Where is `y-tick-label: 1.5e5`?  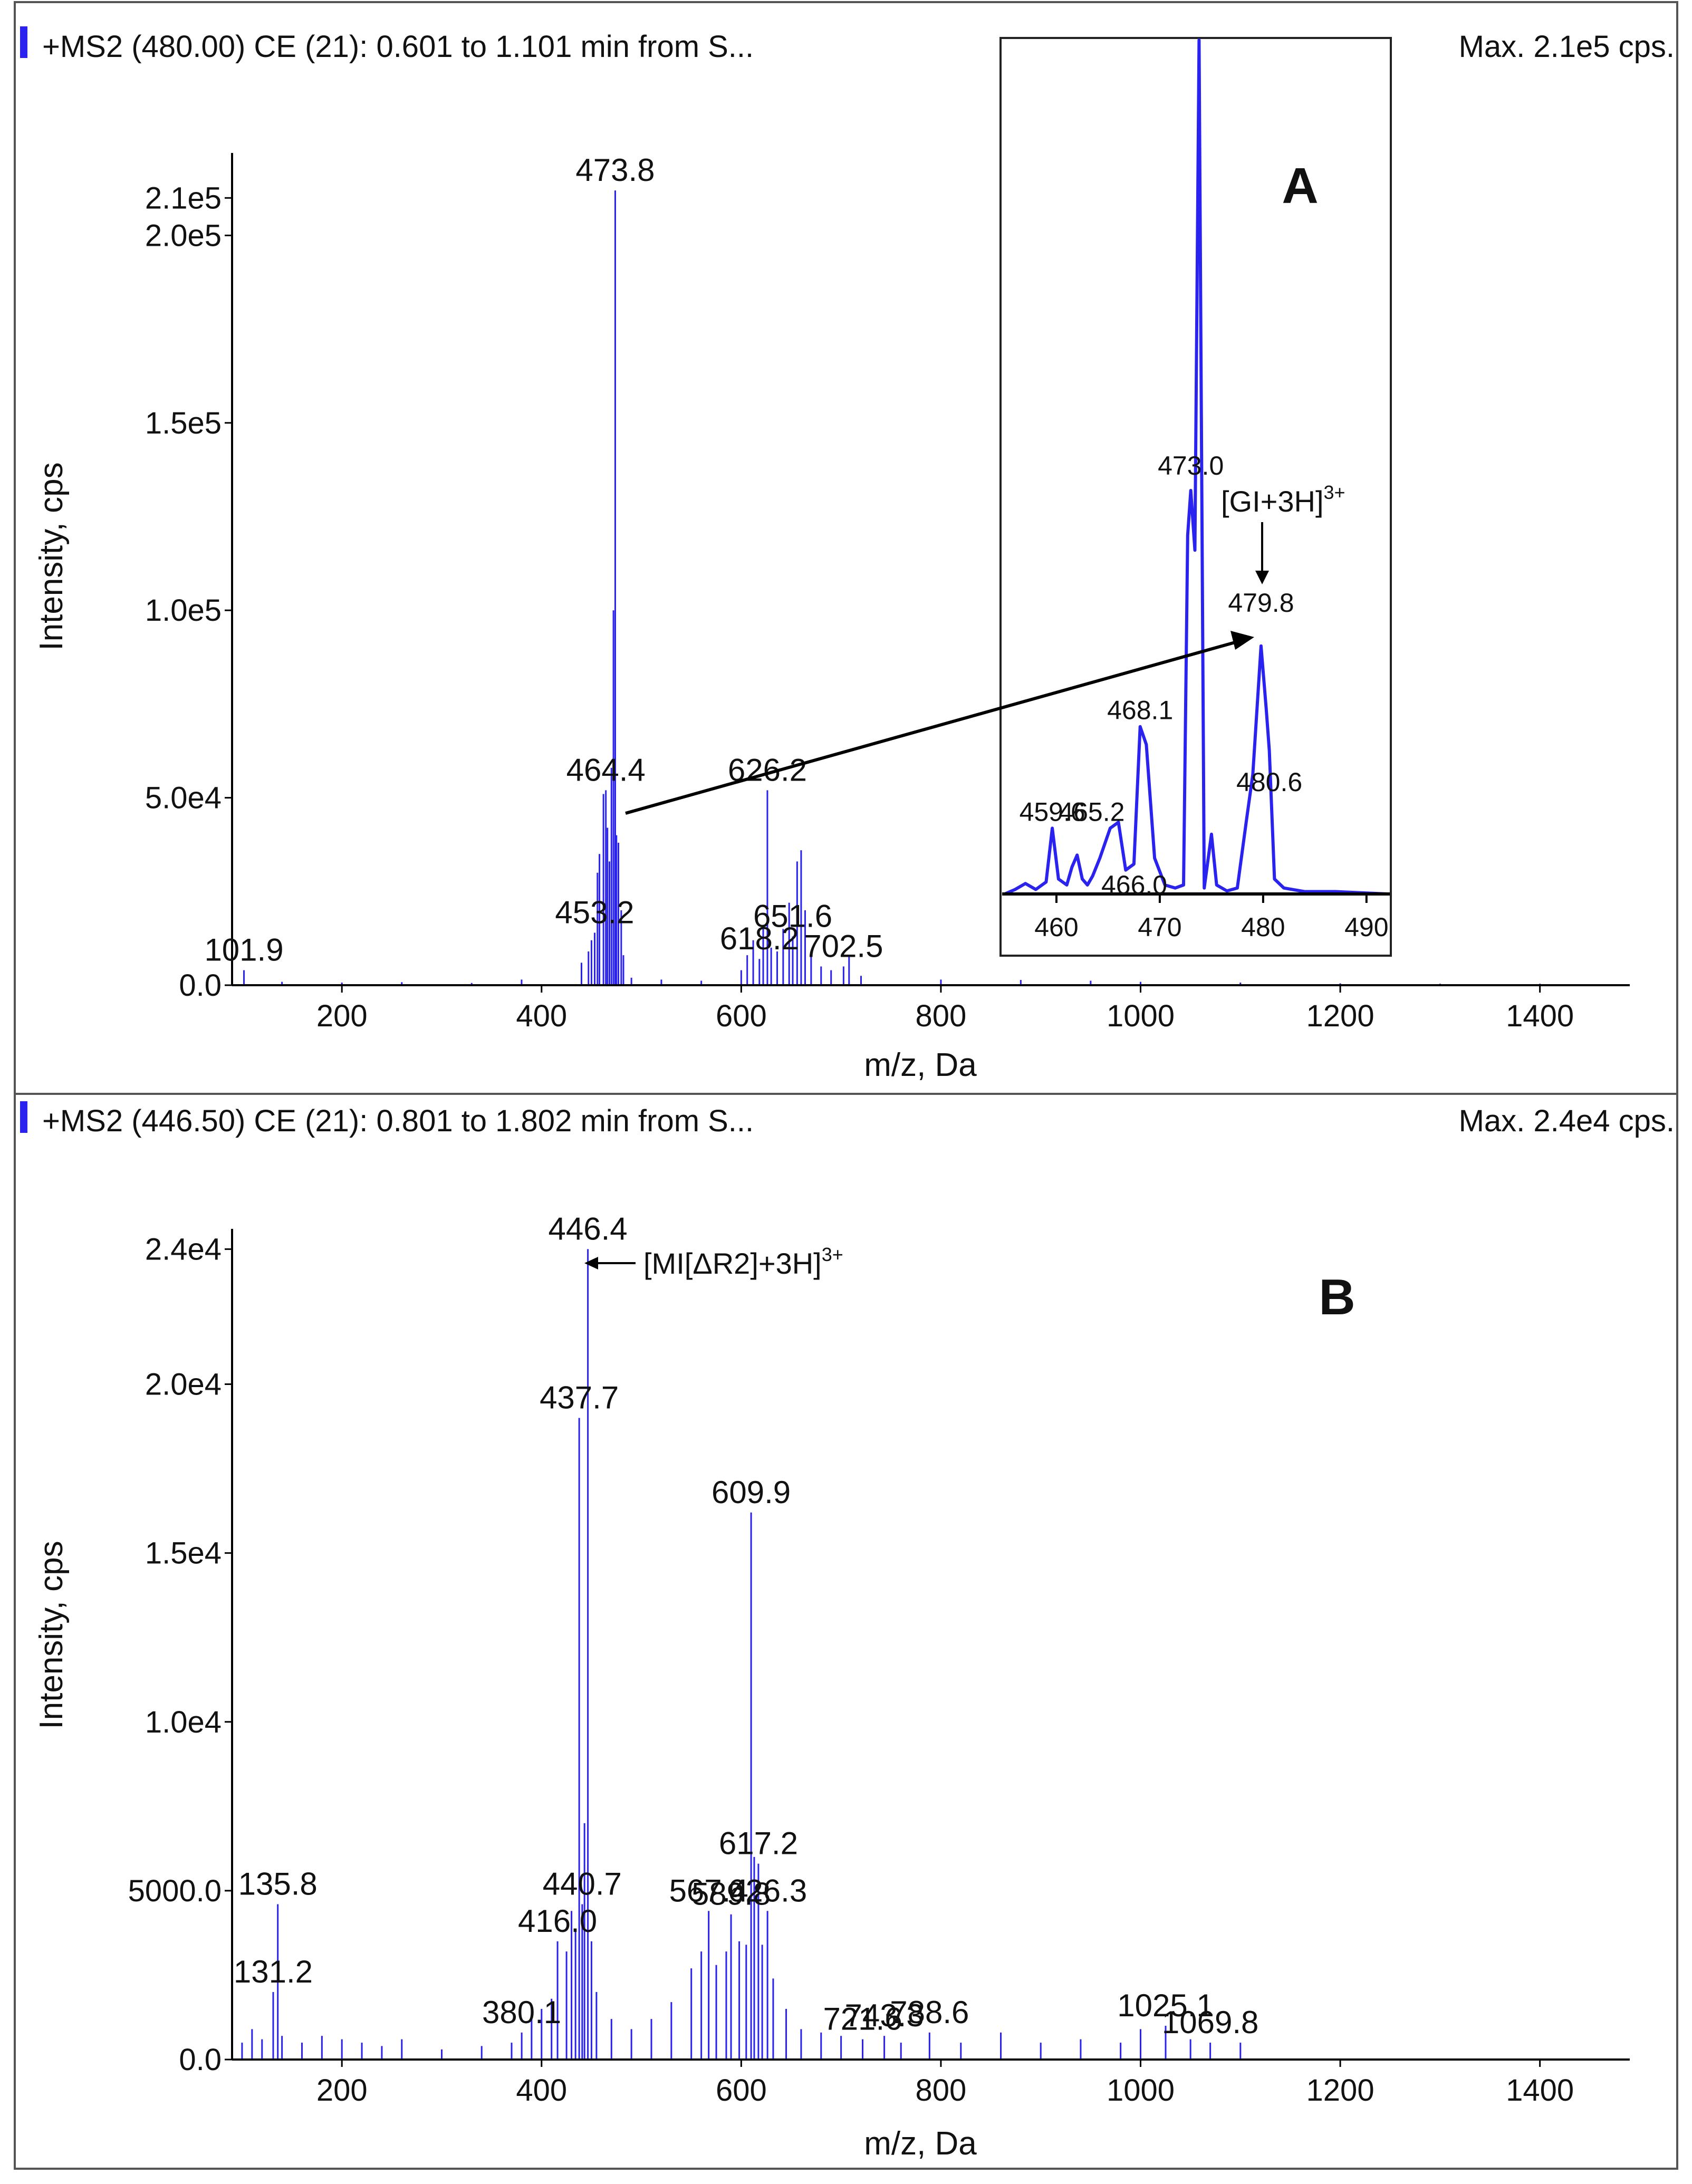
y-tick-label: 1.5e5 is located at coordinates (183, 423).